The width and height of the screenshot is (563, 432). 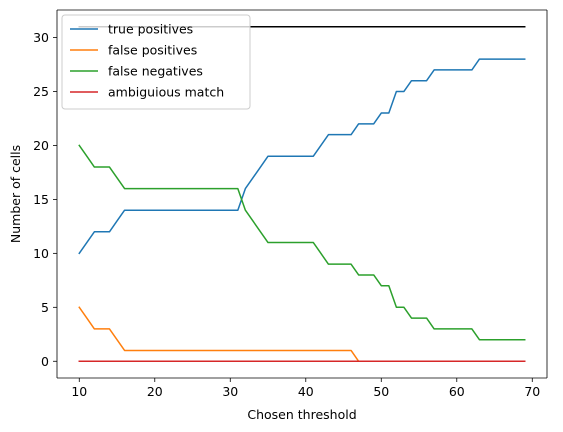 What do you see at coordinates (230, 391) in the screenshot?
I see `x-tick-label-30: 30` at bounding box center [230, 391].